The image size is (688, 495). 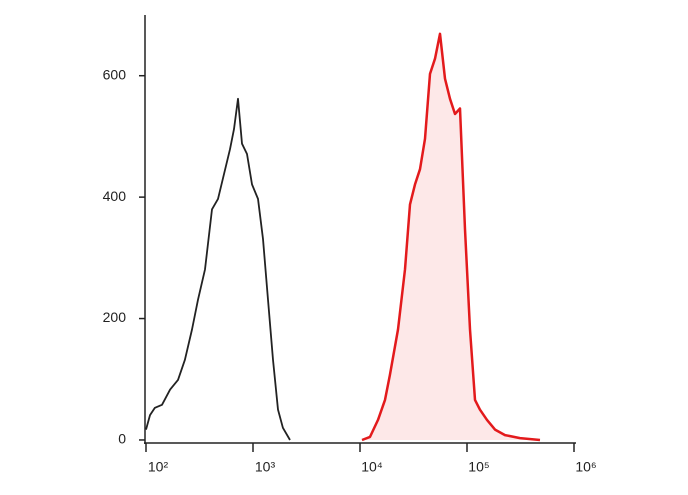 I want to click on y-tick-label: 400, so click(x=115, y=196).